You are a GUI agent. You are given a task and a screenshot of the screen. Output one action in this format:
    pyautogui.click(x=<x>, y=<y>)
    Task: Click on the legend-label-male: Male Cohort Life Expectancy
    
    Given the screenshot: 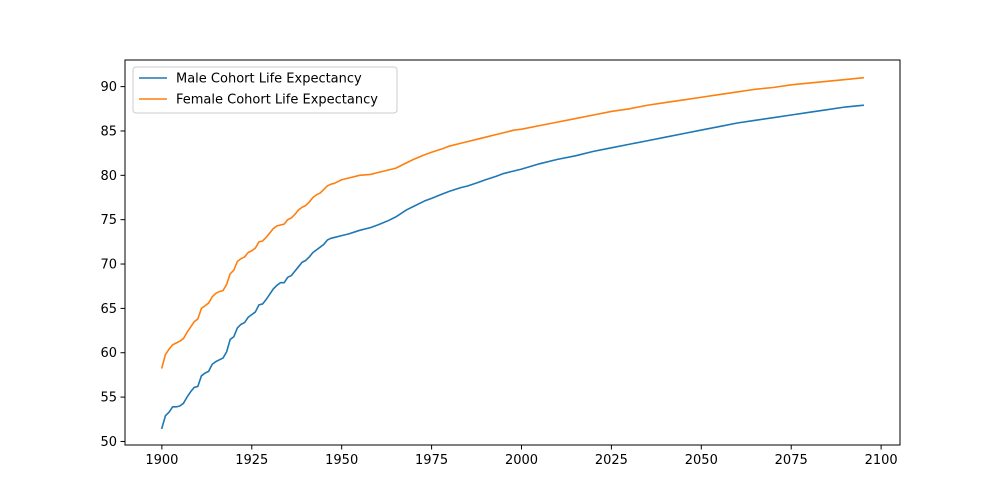 What is the action you would take?
    pyautogui.click(x=269, y=79)
    